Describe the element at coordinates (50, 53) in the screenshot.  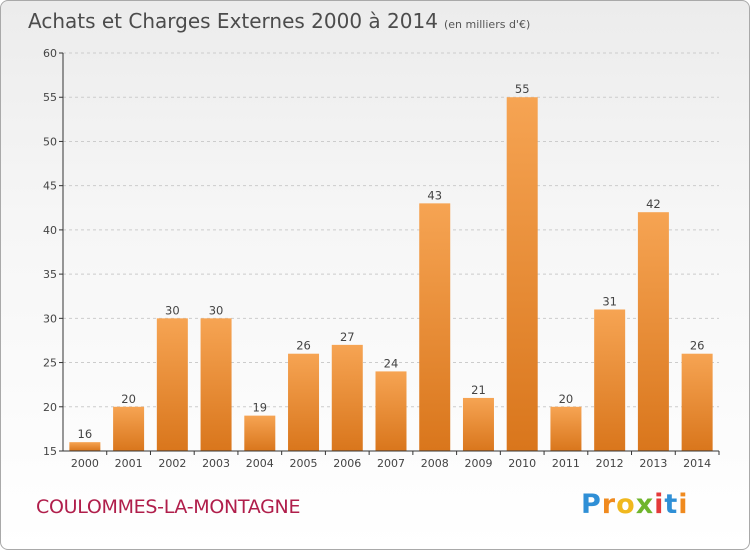
I see `y-tick-label: 60` at that location.